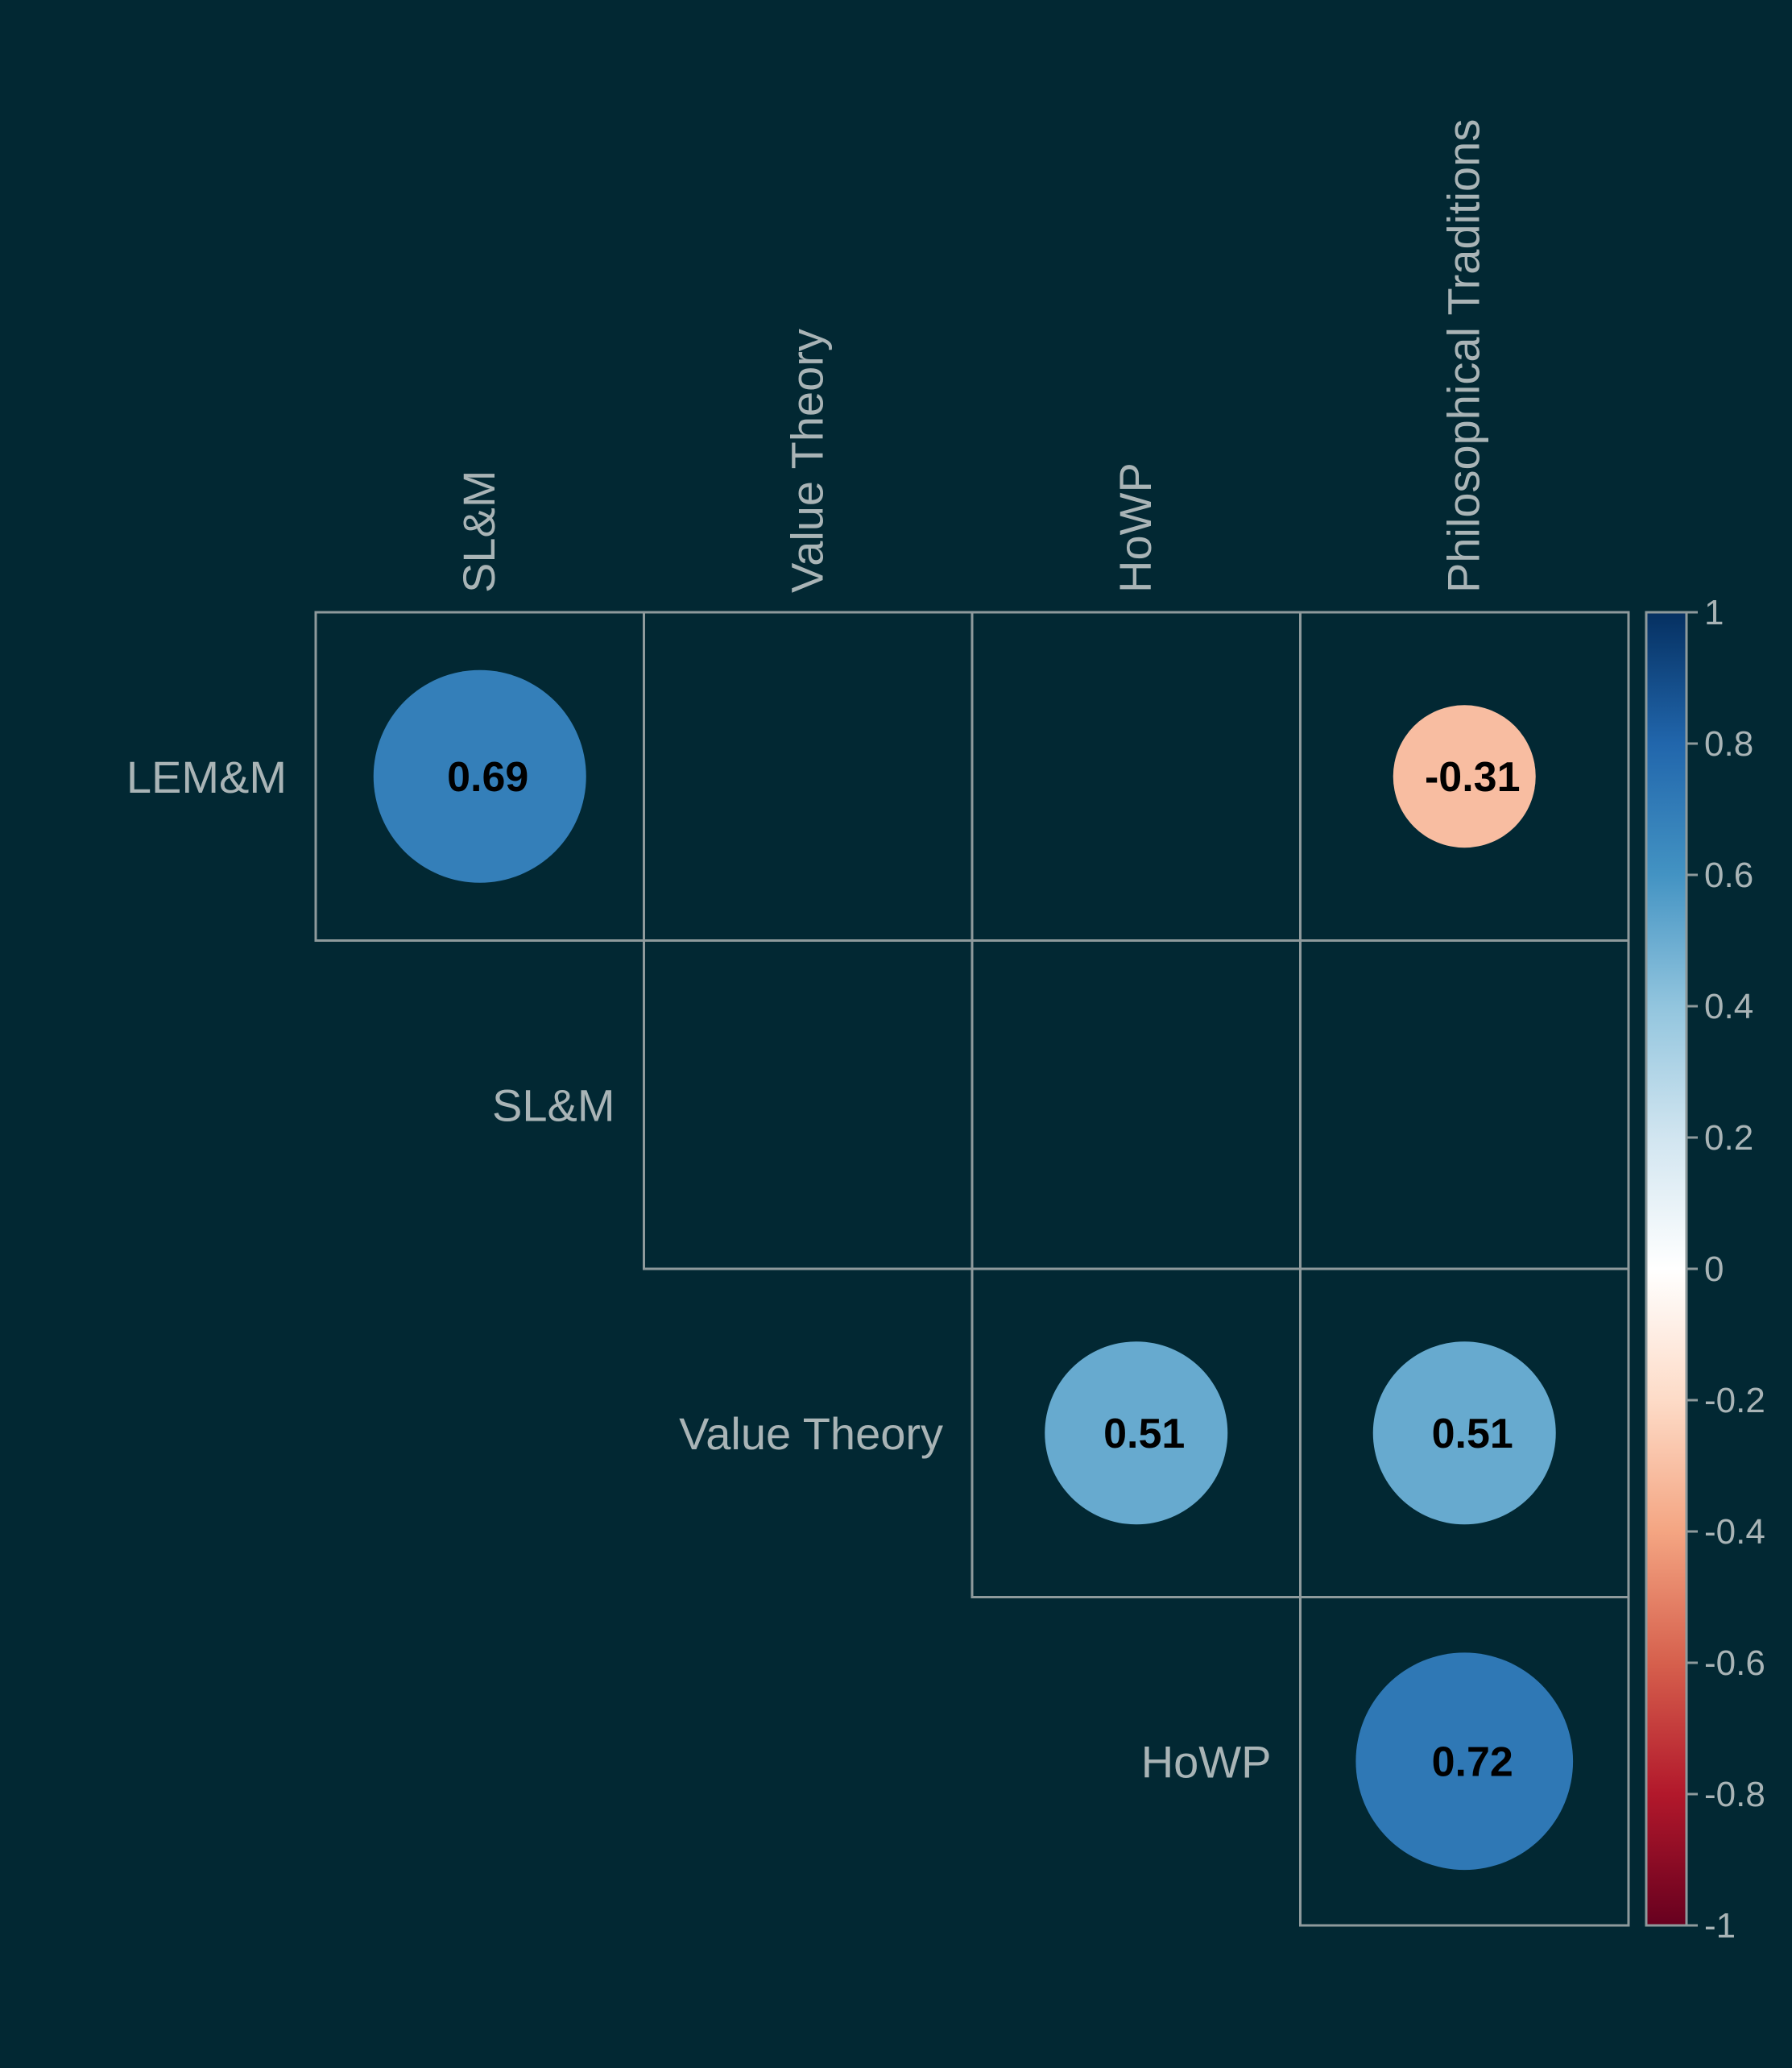 This screenshot has height=2068, width=1792. Describe the element at coordinates (206, 777) in the screenshot. I see `row-label: LEM&M` at that location.